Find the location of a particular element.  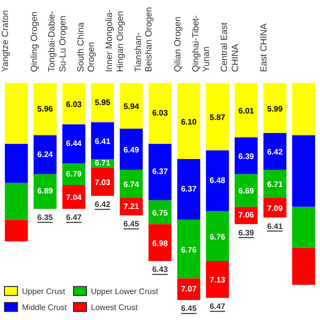

annotation: 6.24 is located at coordinates (45, 154).